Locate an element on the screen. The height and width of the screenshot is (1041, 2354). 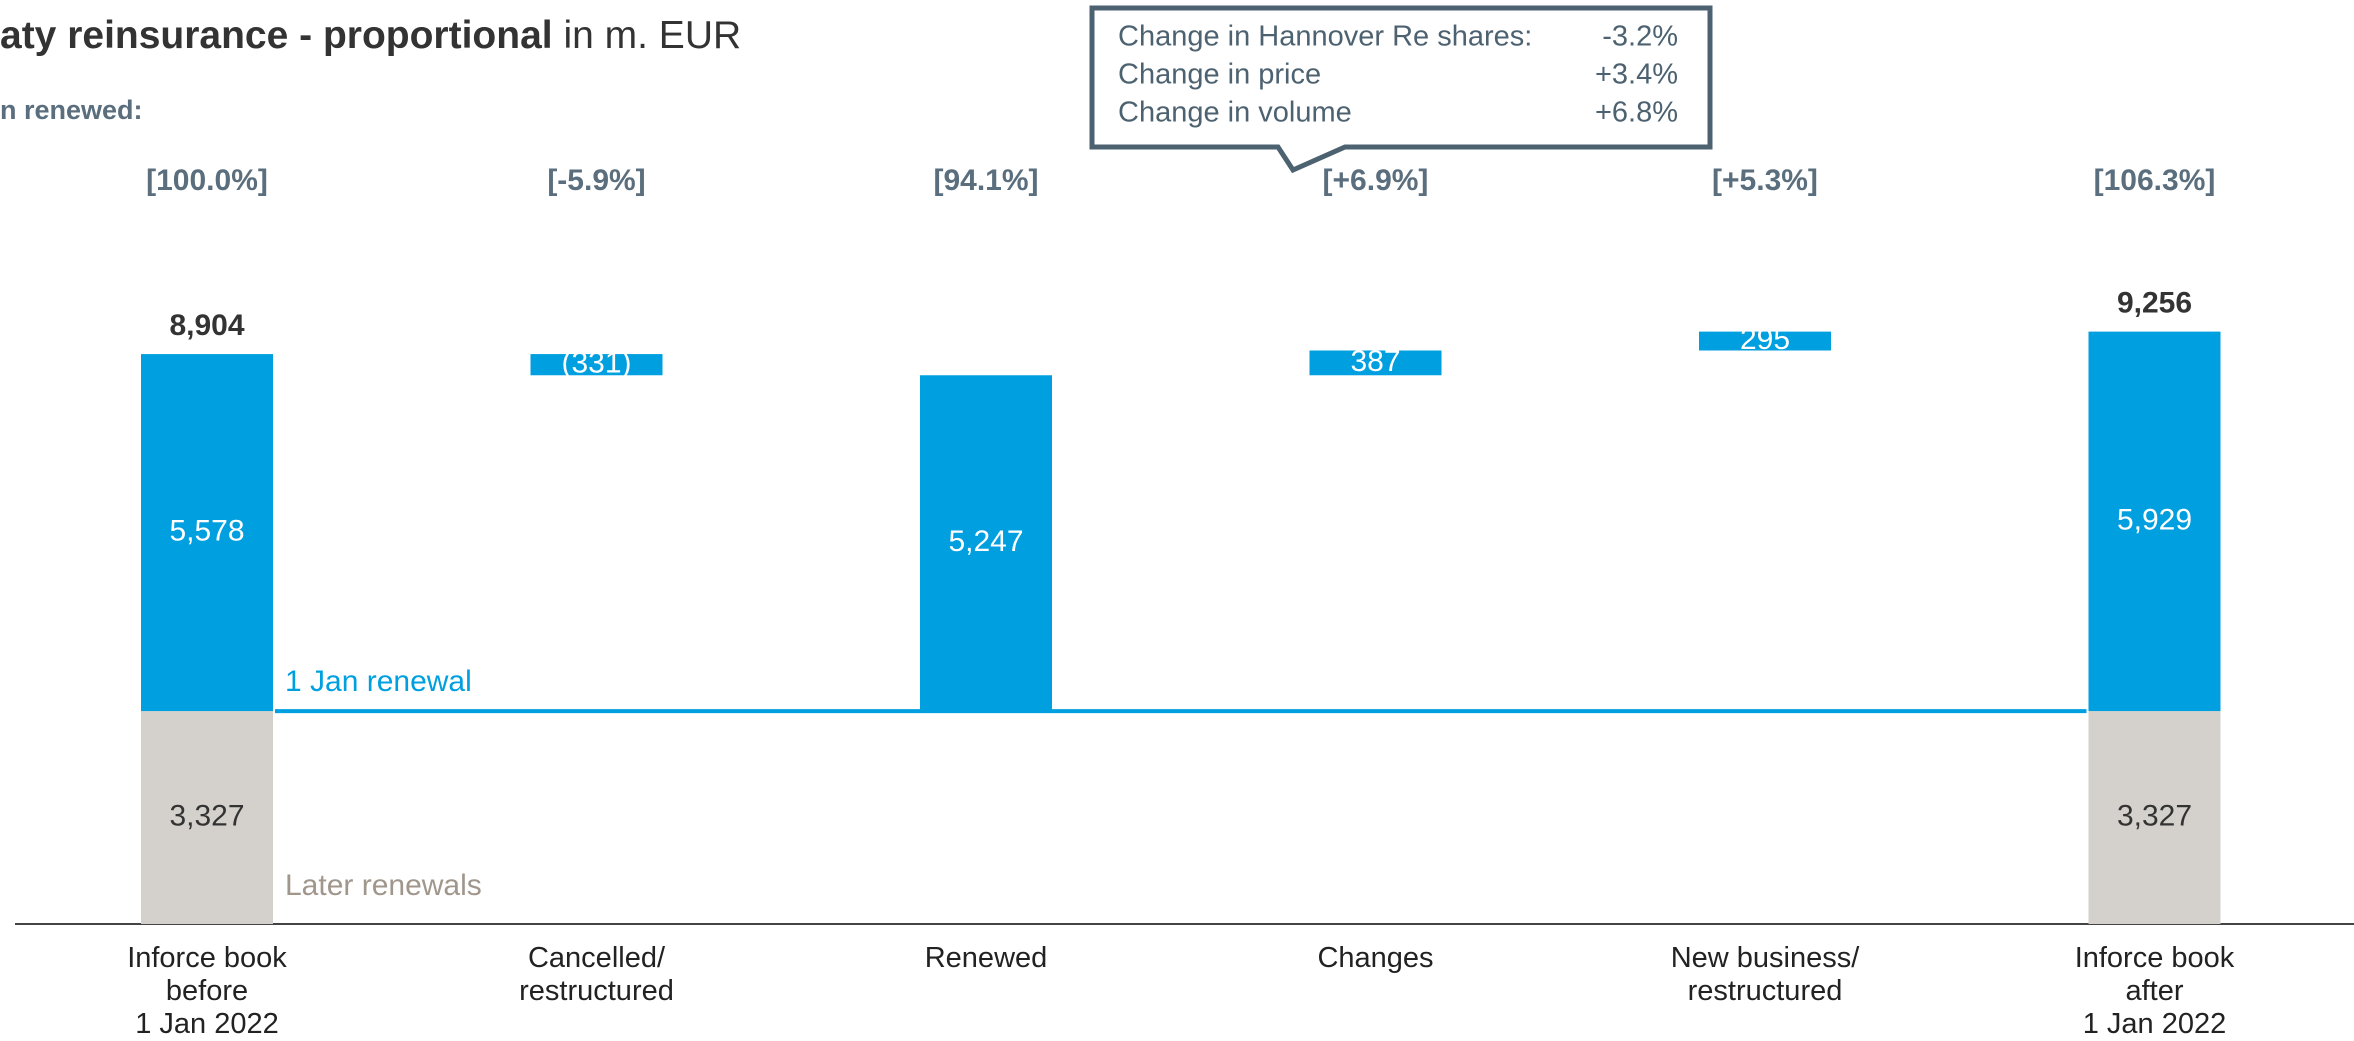
chart-title: aty reinsurance - proportional in m. EUR is located at coordinates (370, 35).